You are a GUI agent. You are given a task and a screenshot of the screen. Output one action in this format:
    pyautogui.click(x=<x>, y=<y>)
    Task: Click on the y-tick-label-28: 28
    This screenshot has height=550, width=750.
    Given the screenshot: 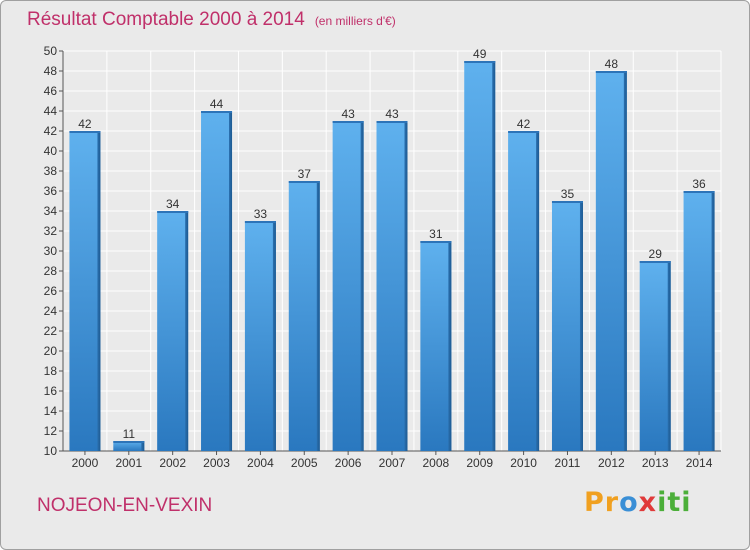 What is the action you would take?
    pyautogui.click(x=51, y=271)
    